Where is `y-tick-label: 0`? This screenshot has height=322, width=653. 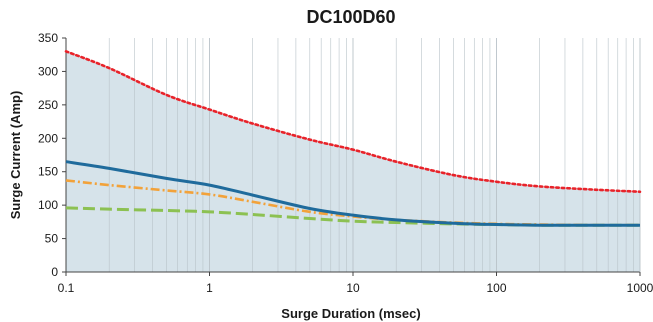 y-tick-label: 0 is located at coordinates (54, 272).